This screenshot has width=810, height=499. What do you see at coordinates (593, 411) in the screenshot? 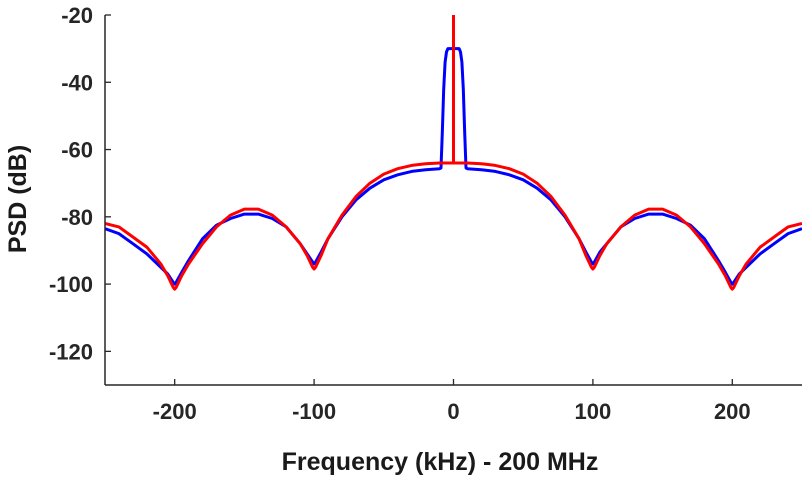
I see `x-tick-label: 100` at bounding box center [593, 411].